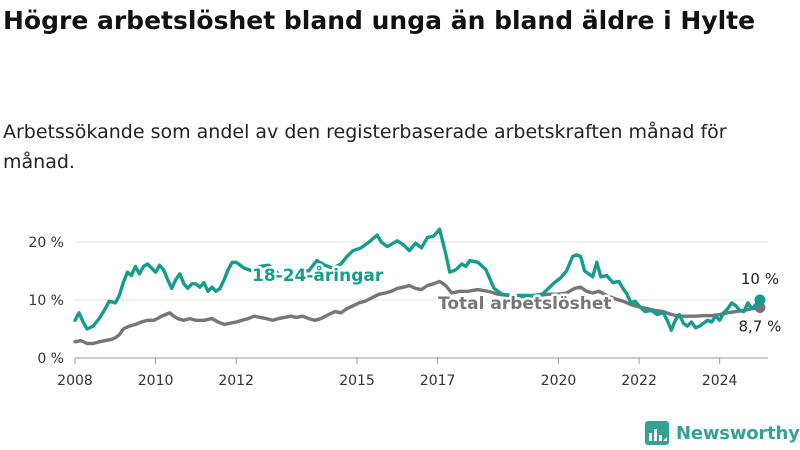  Describe the element at coordinates (525, 304) in the screenshot. I see `series-label-total: Total arbetslöshet` at that location.